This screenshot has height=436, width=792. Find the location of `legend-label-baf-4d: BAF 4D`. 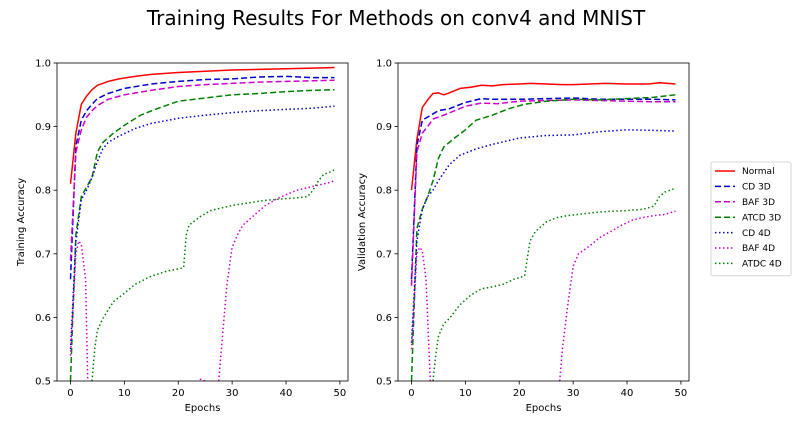

legend-label-baf-4d: BAF 4D is located at coordinates (758, 249).